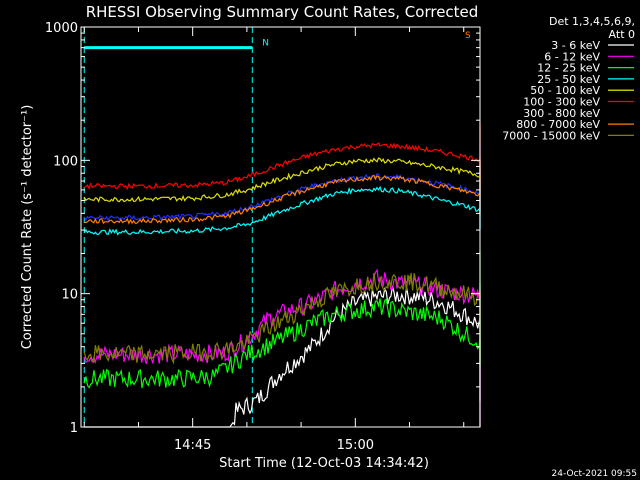  I want to click on x-tick-label-1: 15:00, so click(355, 445).